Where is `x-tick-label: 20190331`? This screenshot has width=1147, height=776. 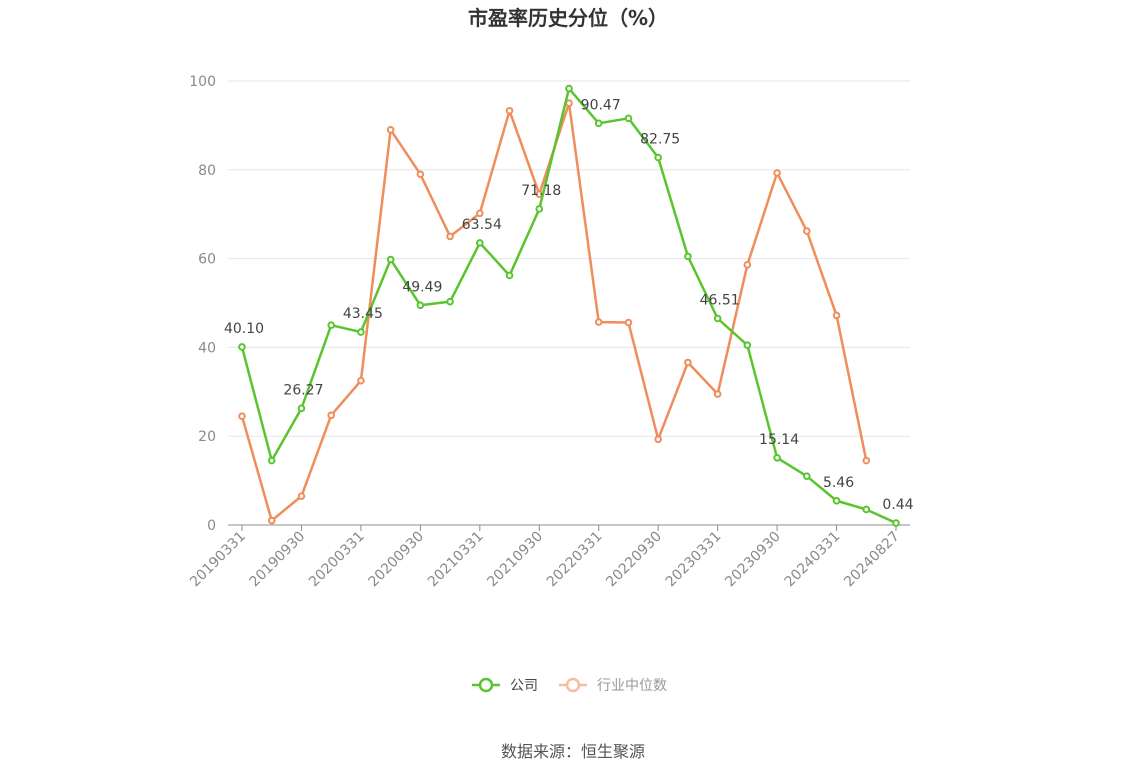
x-tick-label: 20190331 is located at coordinates (218, 560).